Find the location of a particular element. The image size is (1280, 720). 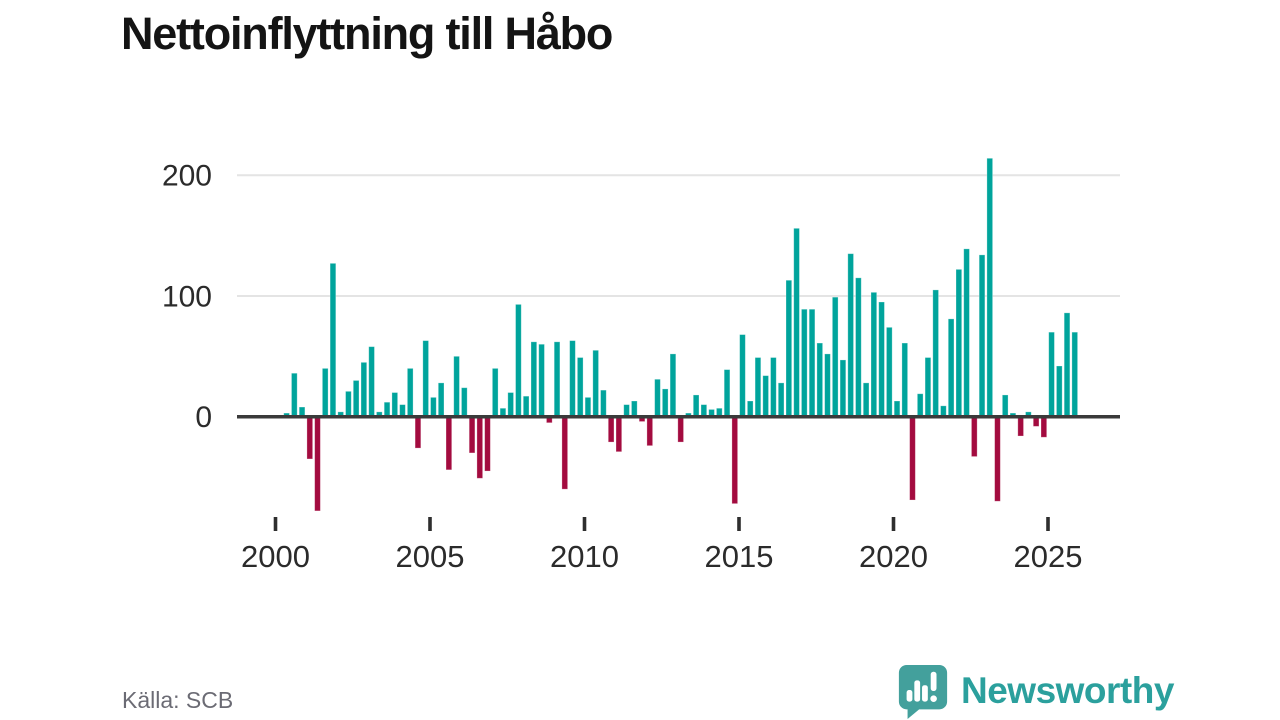

bar-2014-Q4 is located at coordinates (735, 460).